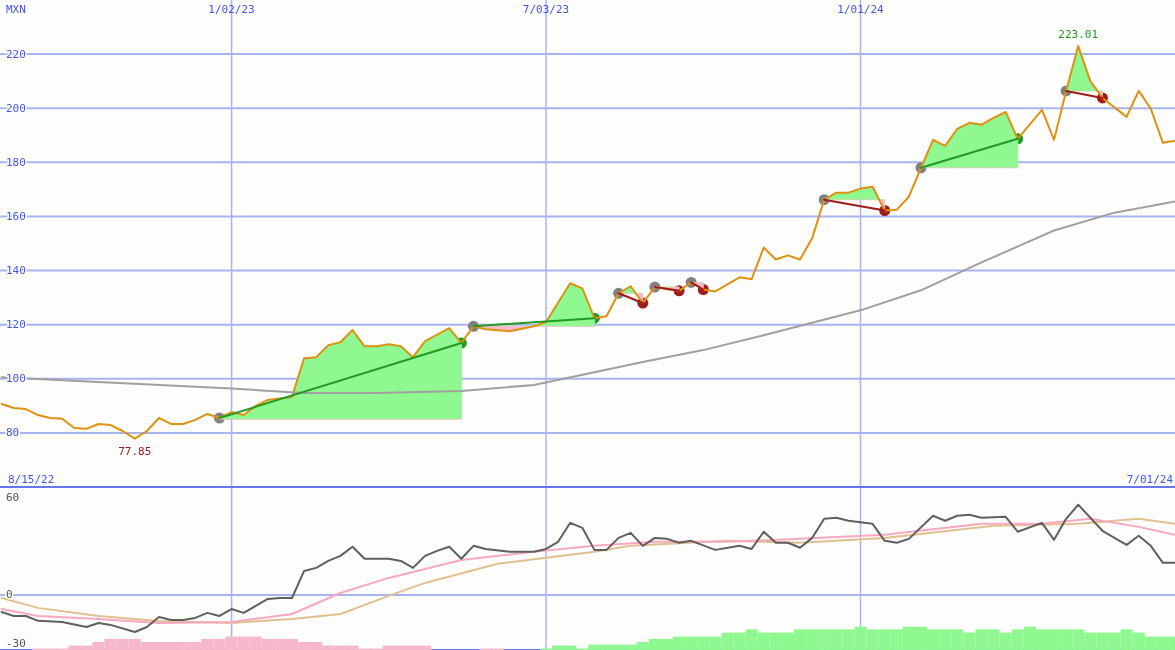  I want to click on annotation: 8/15/22, so click(31, 479).